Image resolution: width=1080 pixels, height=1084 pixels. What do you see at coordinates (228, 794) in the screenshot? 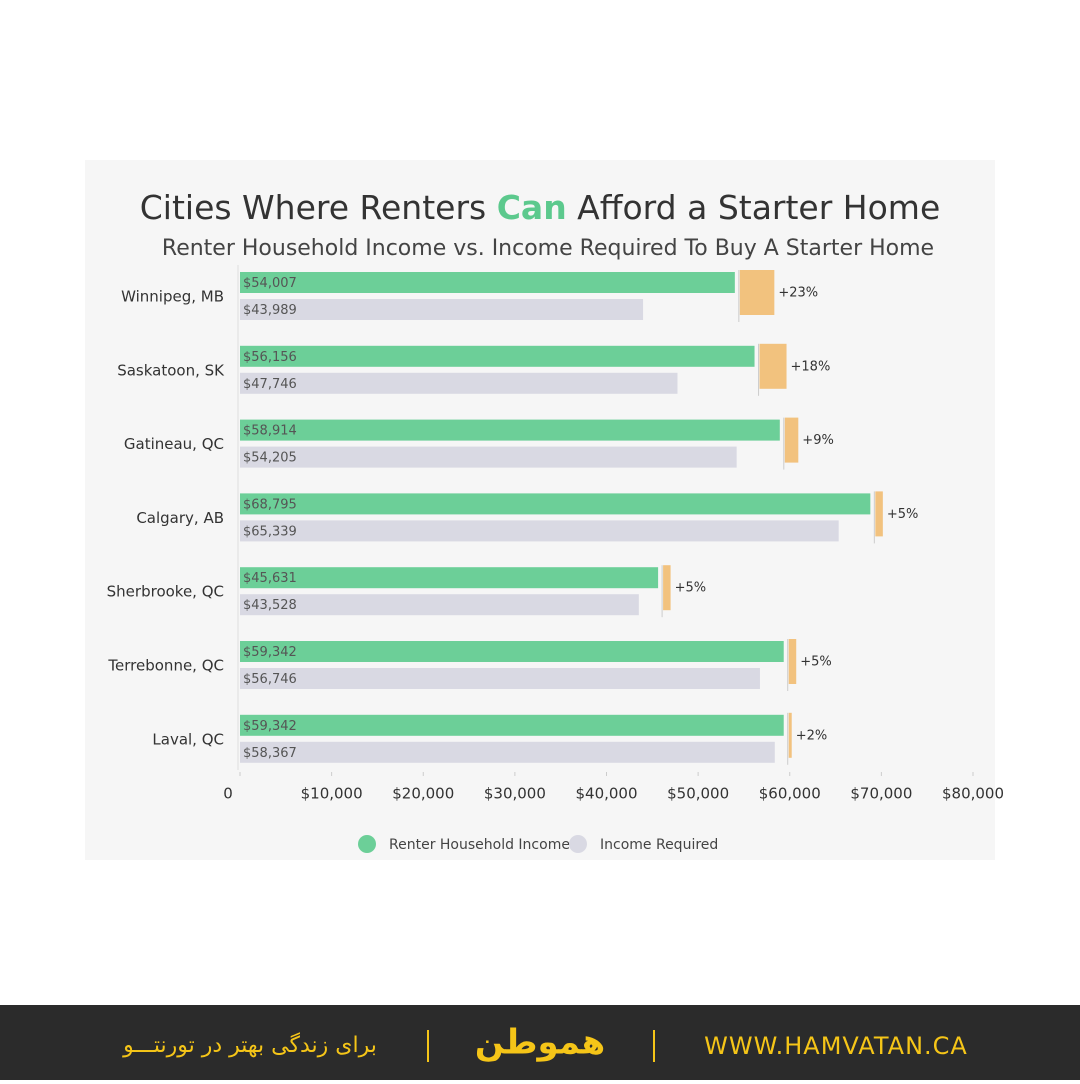
I see `x-tick-label: 0` at bounding box center [228, 794].